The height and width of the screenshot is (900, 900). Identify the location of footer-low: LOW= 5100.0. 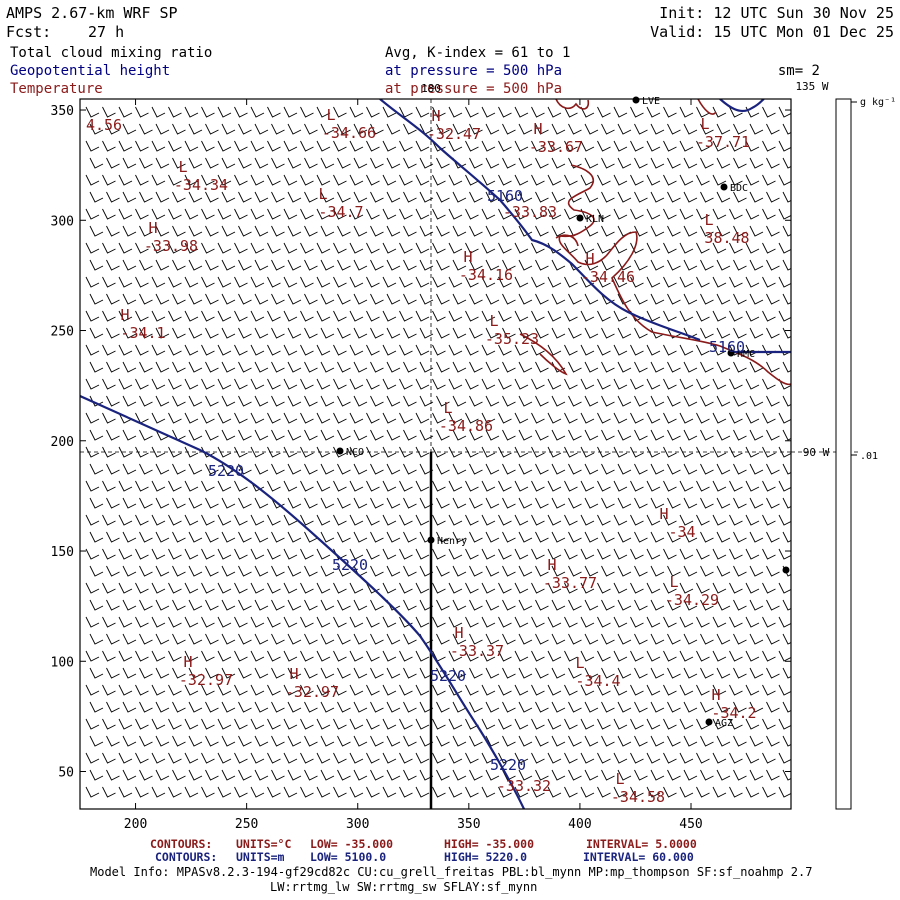
(348, 857).